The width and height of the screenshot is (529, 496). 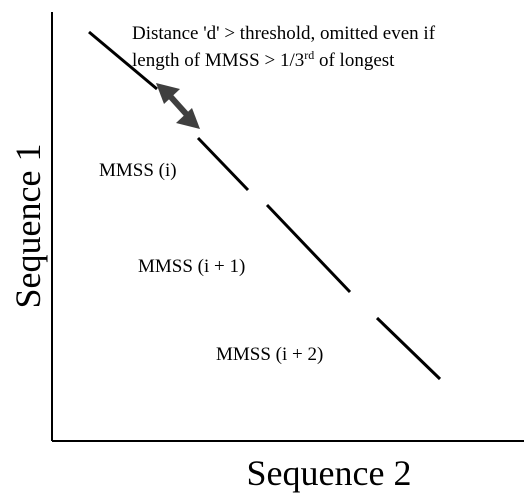 What do you see at coordinates (191, 266) in the screenshot?
I see `segment-label-mmss-i-plus-1: MMSS (i + 1)` at bounding box center [191, 266].